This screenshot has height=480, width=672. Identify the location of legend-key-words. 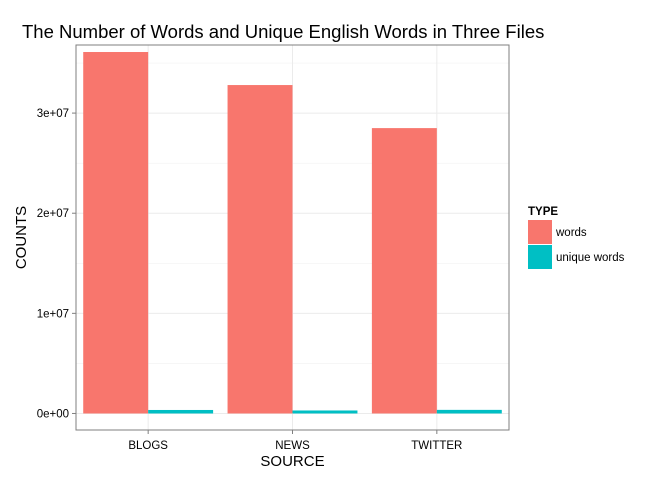
(540, 232).